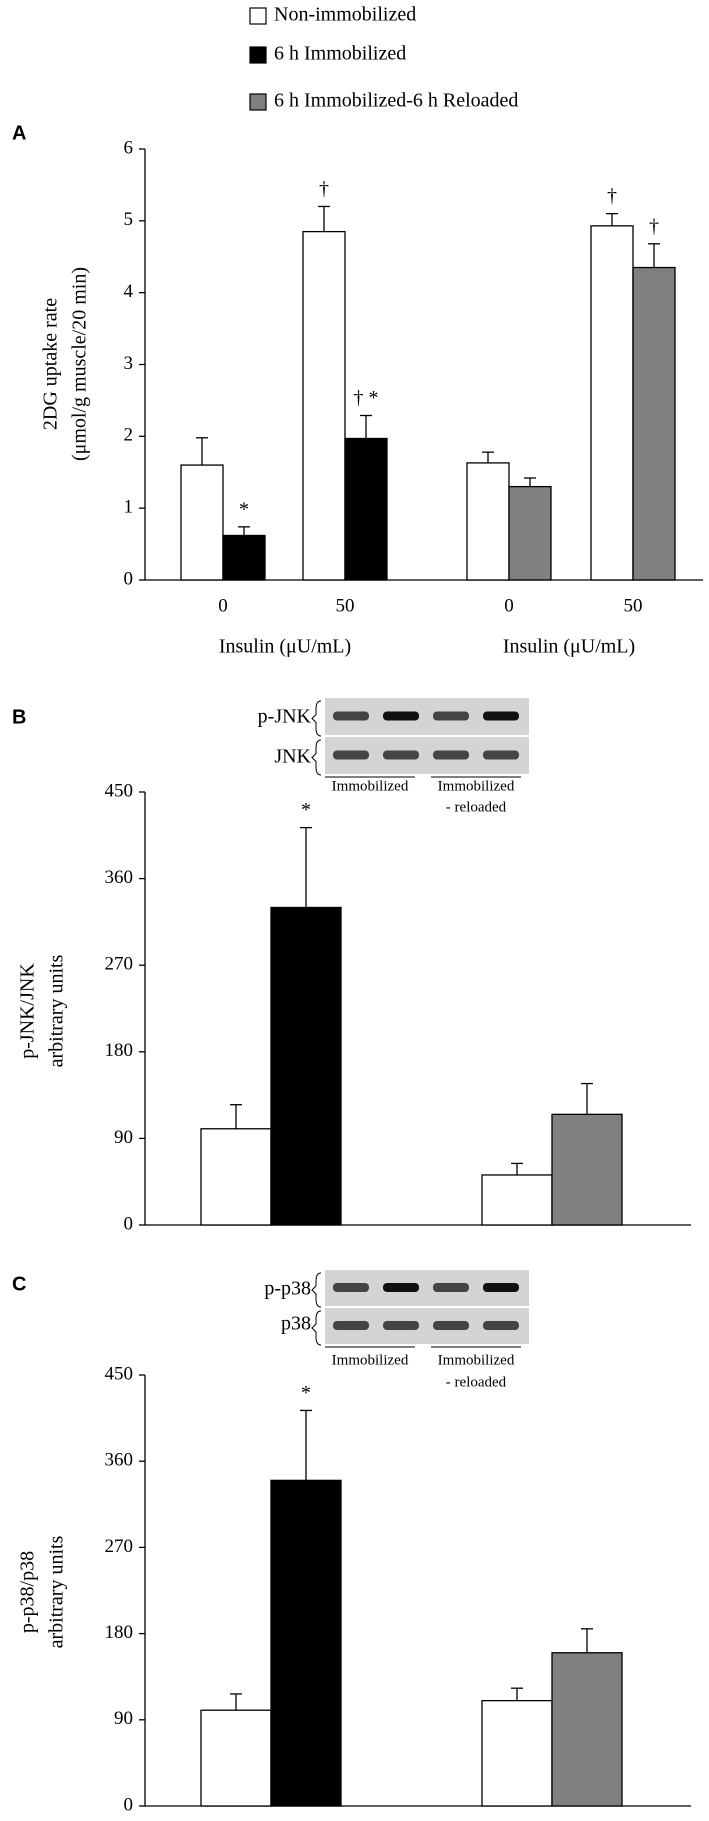 This screenshot has width=709, height=1821. What do you see at coordinates (296, 1324) in the screenshot?
I see `blot-row-label: p38` at bounding box center [296, 1324].